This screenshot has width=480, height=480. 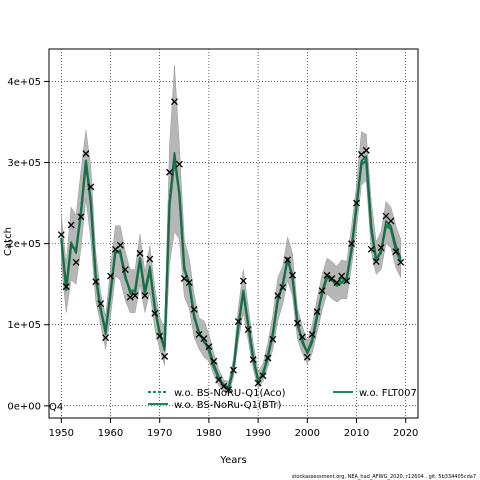 I want to click on legend-label: w.o. BS-NoRu-Q1(BTr), so click(x=228, y=405).